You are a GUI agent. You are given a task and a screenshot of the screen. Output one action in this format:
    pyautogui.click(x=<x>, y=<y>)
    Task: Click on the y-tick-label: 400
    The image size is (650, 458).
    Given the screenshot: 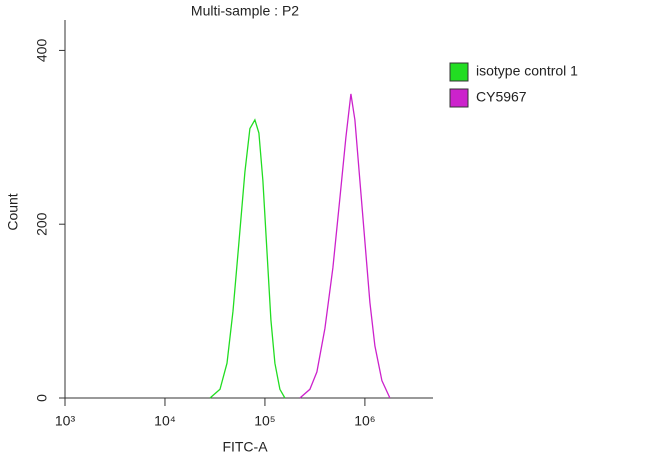 What is the action you would take?
    pyautogui.click(x=42, y=51)
    